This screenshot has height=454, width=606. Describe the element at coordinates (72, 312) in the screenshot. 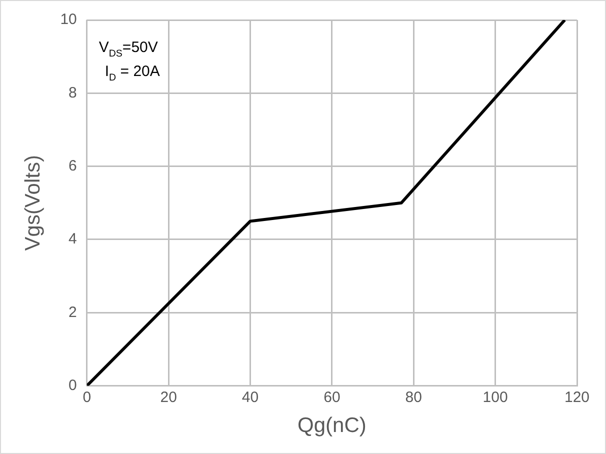

I see `y-tick-label: 2` at that location.